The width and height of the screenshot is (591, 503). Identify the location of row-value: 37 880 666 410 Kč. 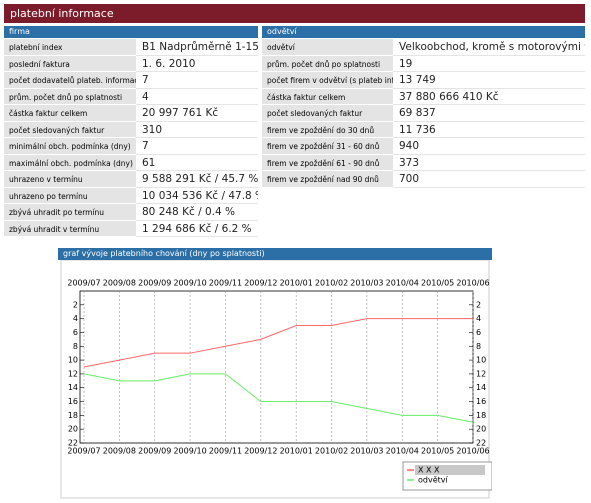
(489, 96).